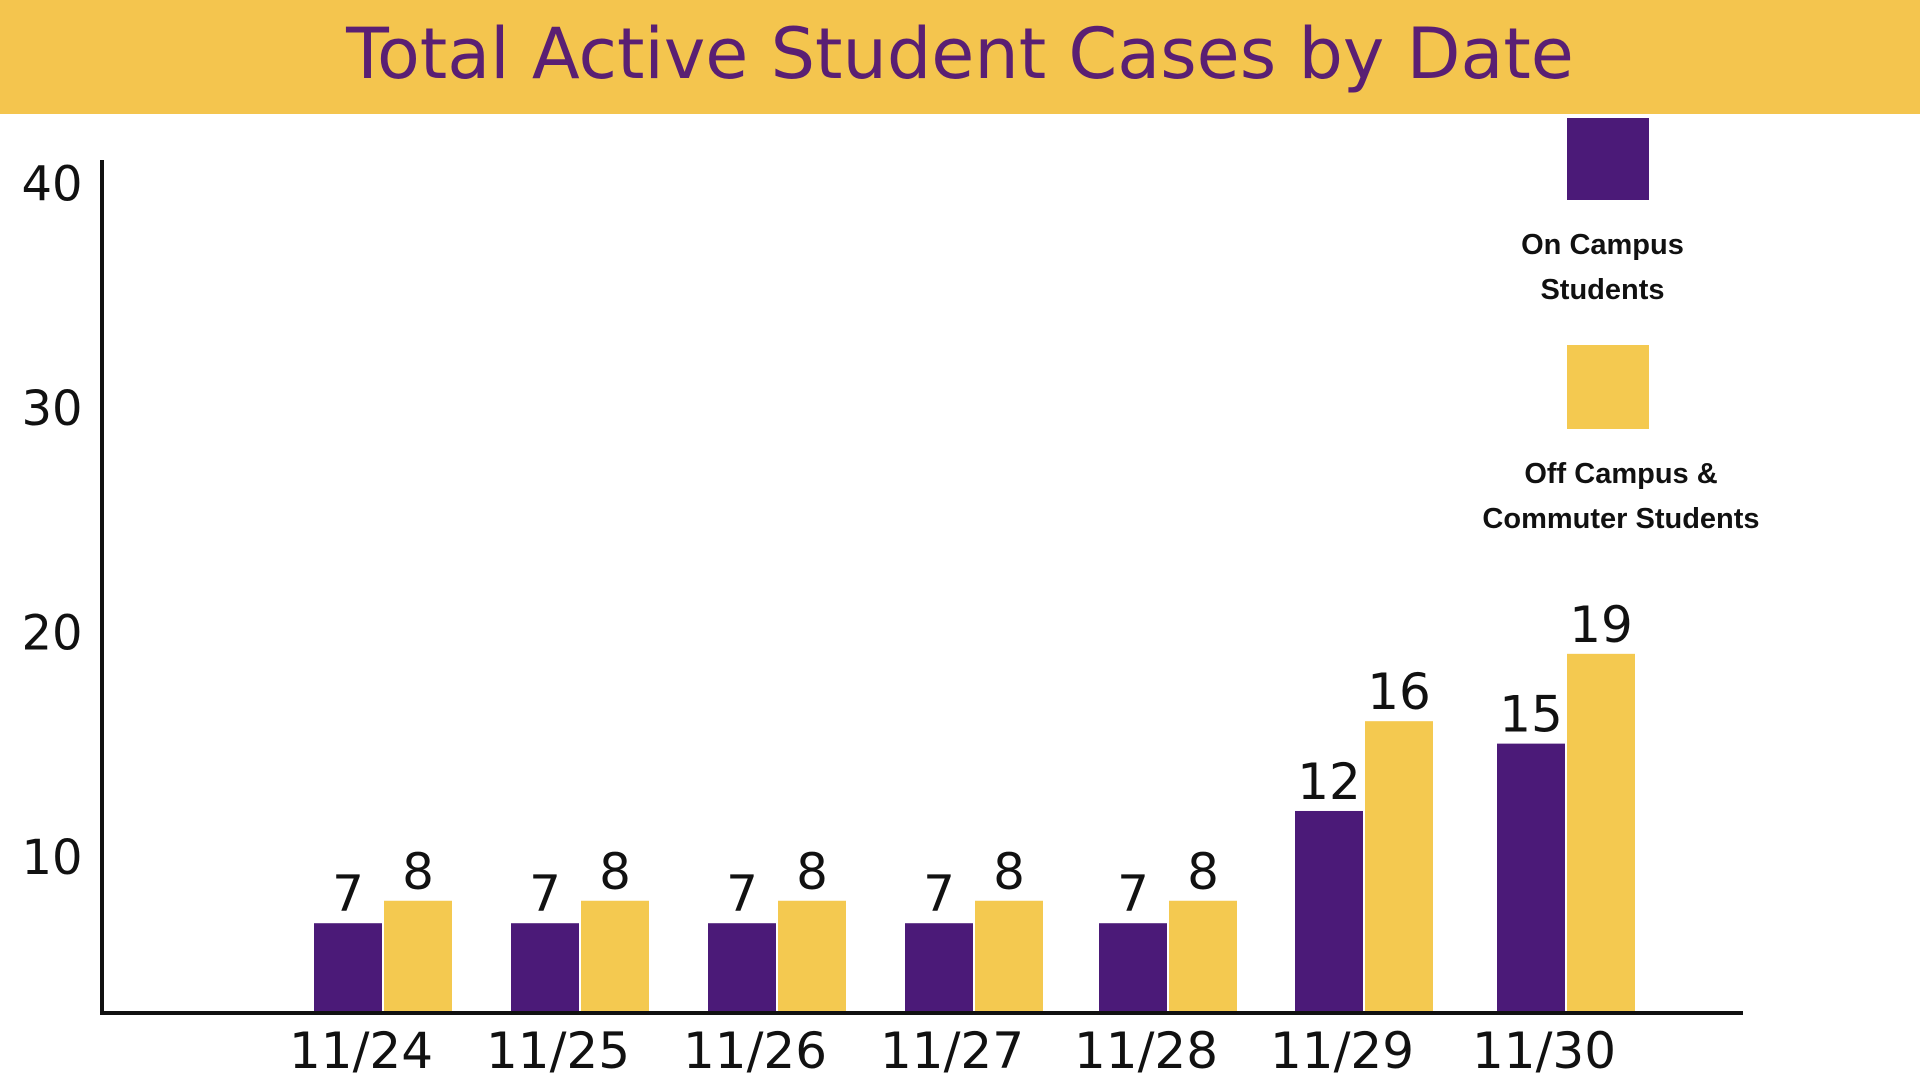 Image resolution: width=1920 pixels, height=1080 pixels. What do you see at coordinates (361, 1051) in the screenshot?
I see `x-tick-label: 11/24` at bounding box center [361, 1051].